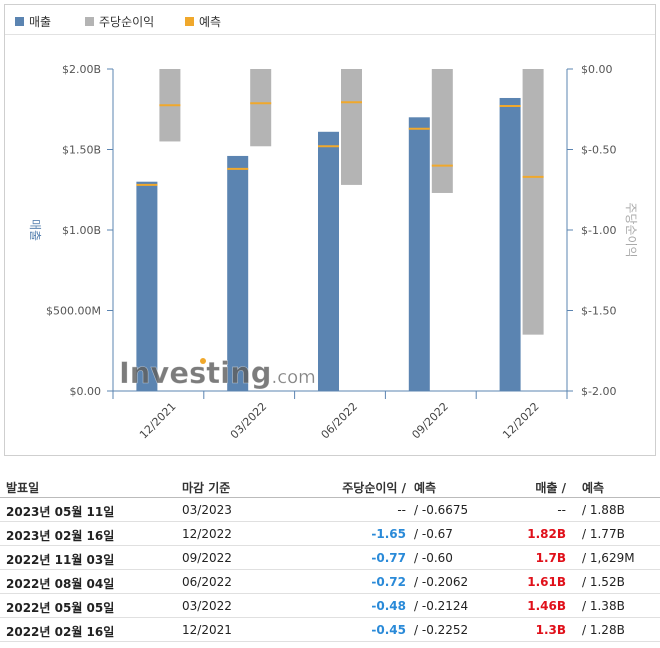 The height and width of the screenshot is (648, 660). What do you see at coordinates (546, 606) in the screenshot?
I see `revenue-actual-cell: 1.46B` at bounding box center [546, 606].